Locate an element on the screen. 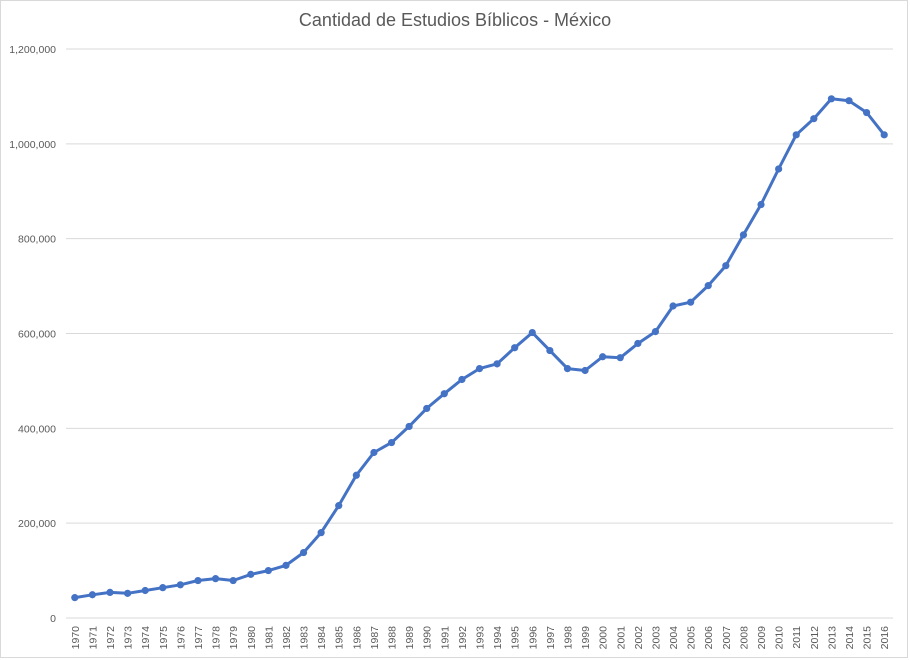  x-tick-label: 1984 is located at coordinates (322, 638).